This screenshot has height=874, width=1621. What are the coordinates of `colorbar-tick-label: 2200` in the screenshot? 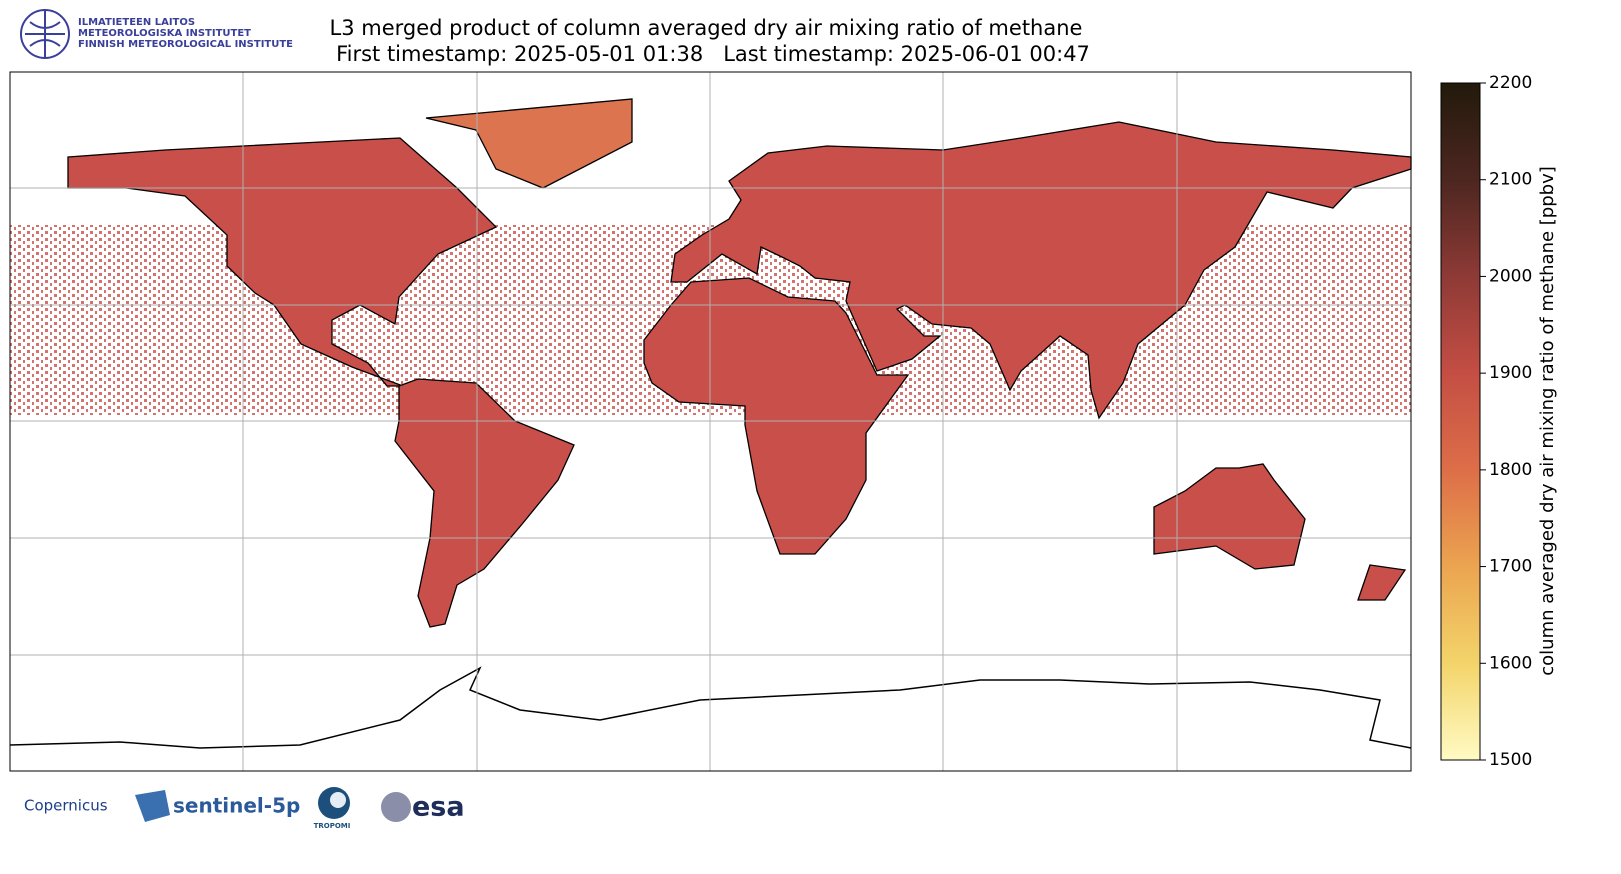 It's located at (1510, 83).